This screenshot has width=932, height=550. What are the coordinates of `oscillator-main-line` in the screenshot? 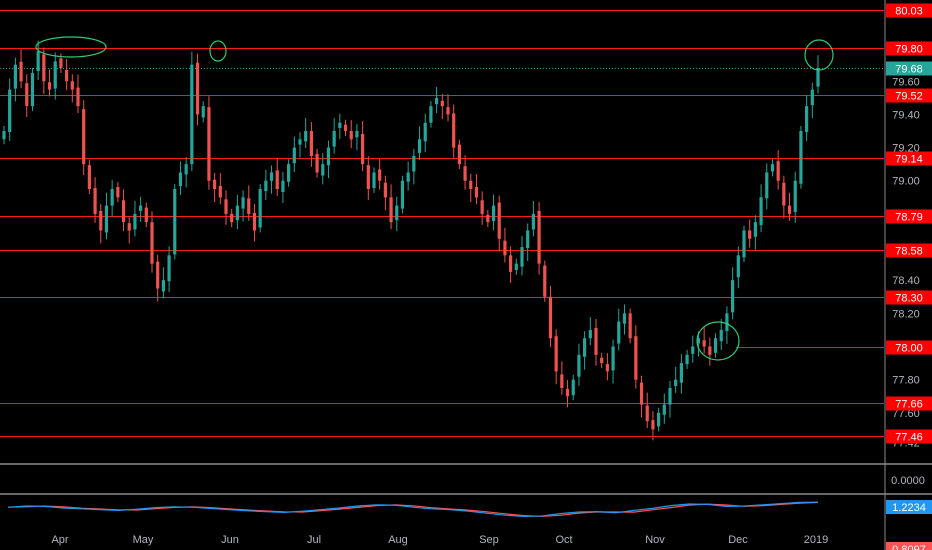 It's located at (413, 509).